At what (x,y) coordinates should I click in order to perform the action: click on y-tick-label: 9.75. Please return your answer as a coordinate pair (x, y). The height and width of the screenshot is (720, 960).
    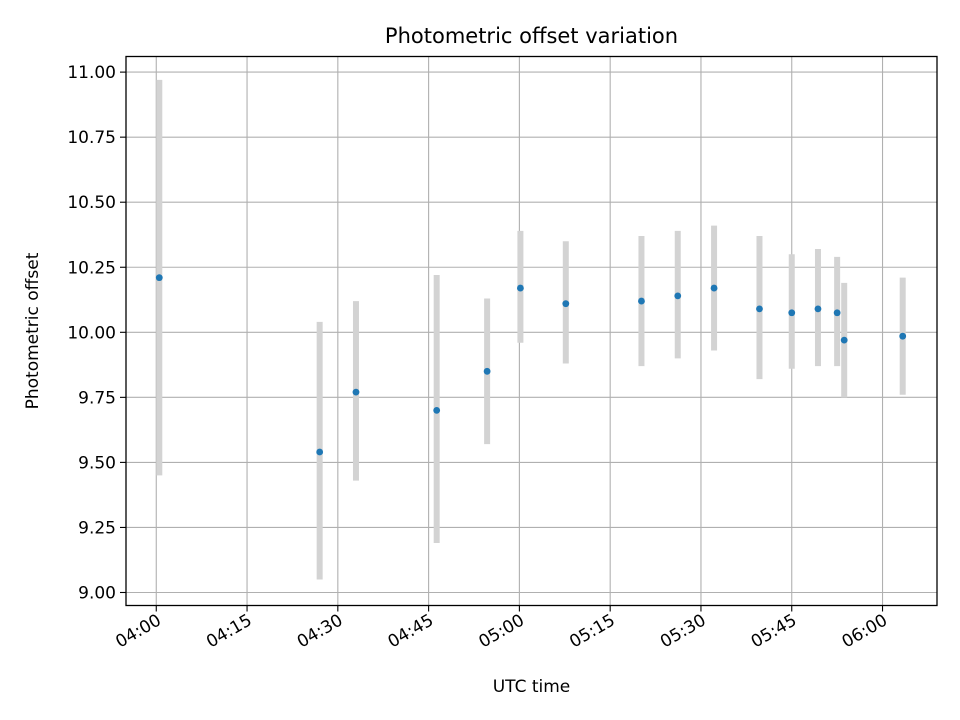
    Looking at the image, I should click on (97, 398).